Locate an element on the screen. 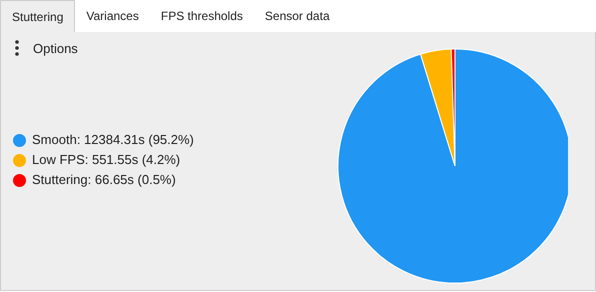 This screenshot has width=596, height=292. text: Variances is located at coordinates (112, 16).